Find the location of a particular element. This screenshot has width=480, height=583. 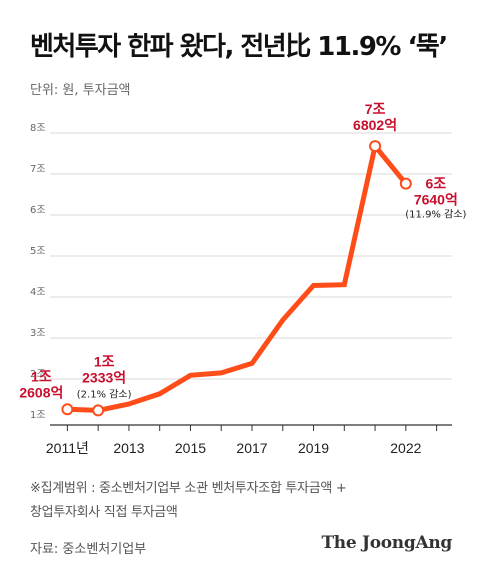

source-label: 자료: 중소벤처기업부 is located at coordinates (88, 549).